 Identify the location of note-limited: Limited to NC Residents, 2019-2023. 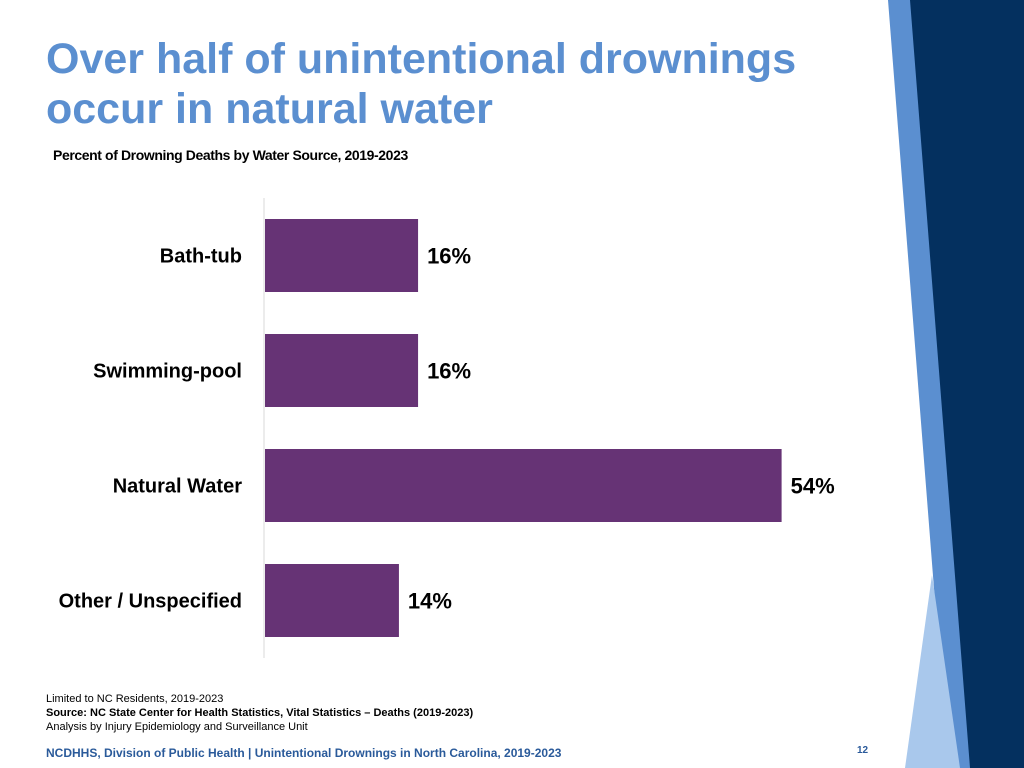
(135, 699).